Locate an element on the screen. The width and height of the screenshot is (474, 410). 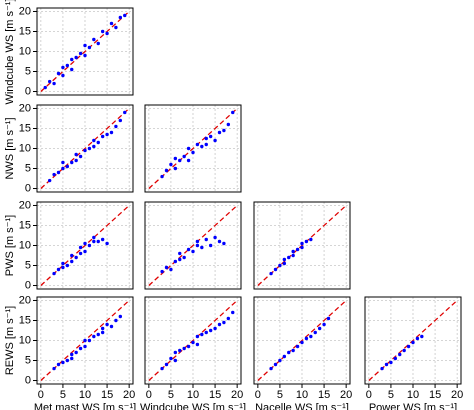
x-tick-label: 5 is located at coordinates (280, 395).